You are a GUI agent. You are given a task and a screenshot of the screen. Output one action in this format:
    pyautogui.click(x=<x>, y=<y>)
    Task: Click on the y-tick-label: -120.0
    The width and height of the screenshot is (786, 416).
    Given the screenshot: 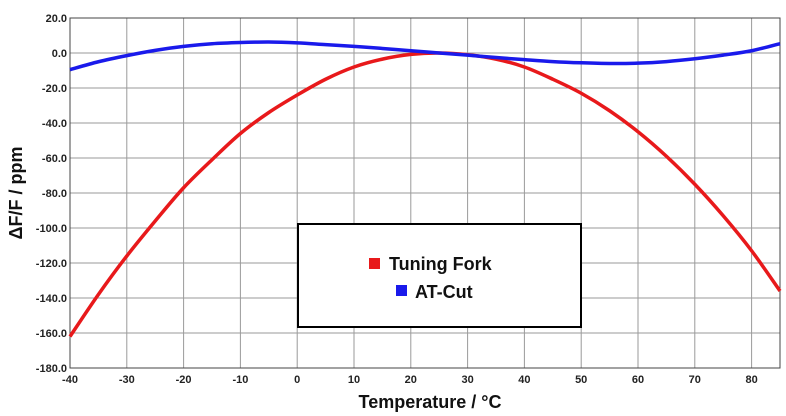 What is the action you would take?
    pyautogui.click(x=51, y=264)
    